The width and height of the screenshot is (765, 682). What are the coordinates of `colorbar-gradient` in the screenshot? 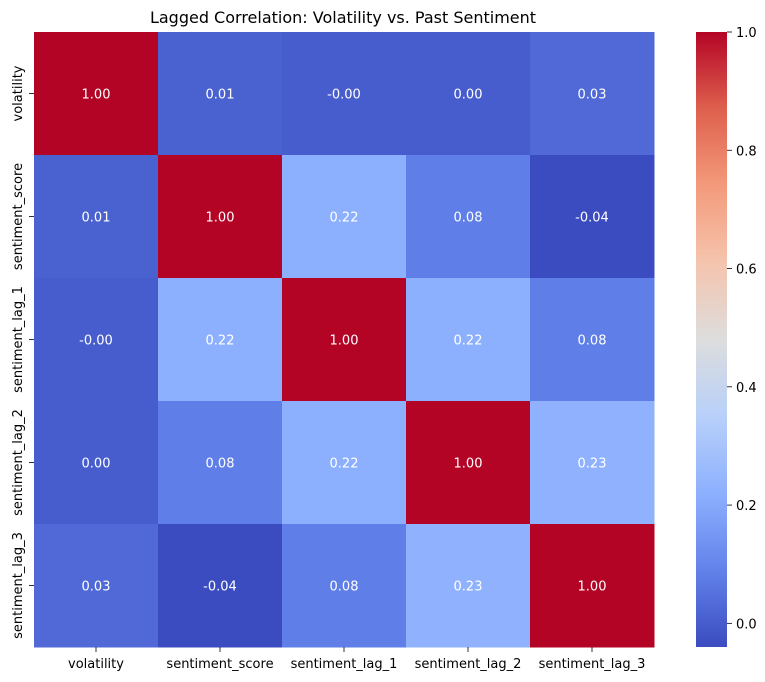 It's located at (711, 339).